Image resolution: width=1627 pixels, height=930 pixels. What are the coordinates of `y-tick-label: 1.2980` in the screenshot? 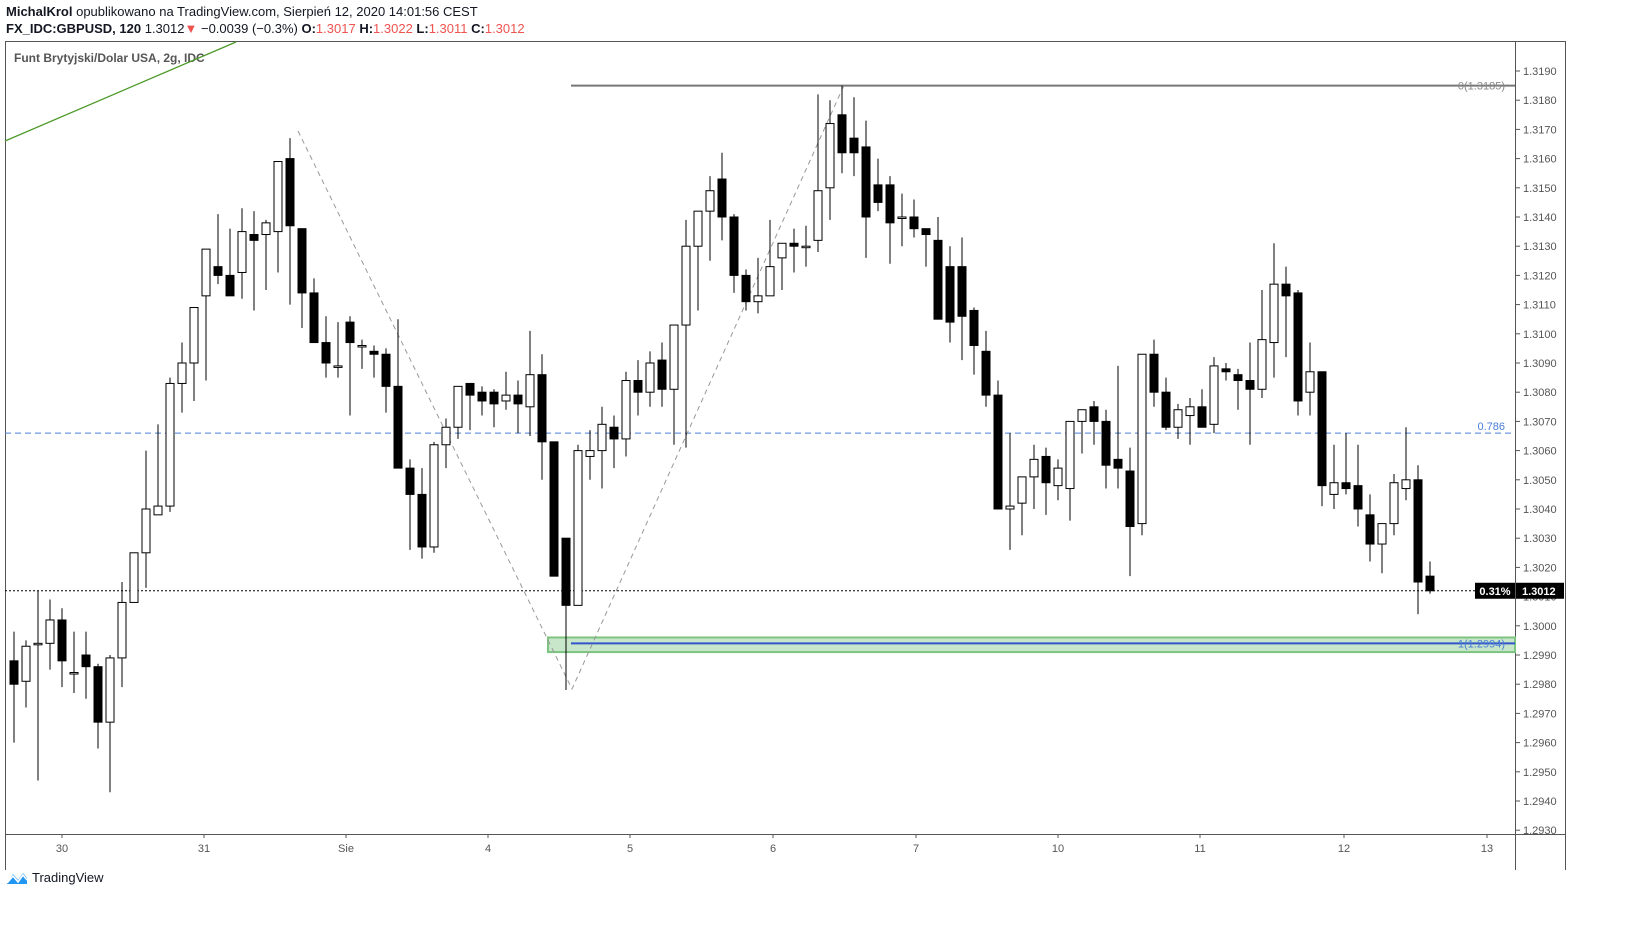 It's located at (1540, 685).